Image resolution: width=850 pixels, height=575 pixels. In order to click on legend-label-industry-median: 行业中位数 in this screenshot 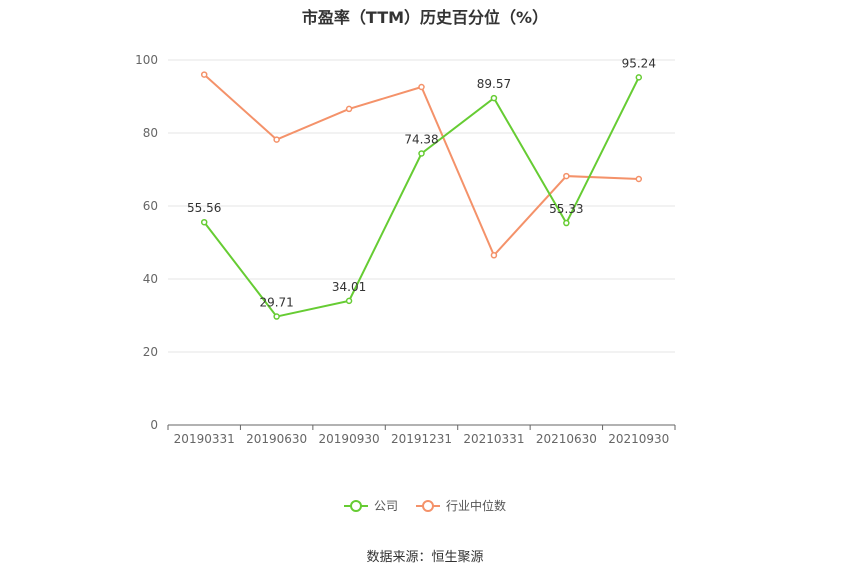, I will do `click(476, 506)`.